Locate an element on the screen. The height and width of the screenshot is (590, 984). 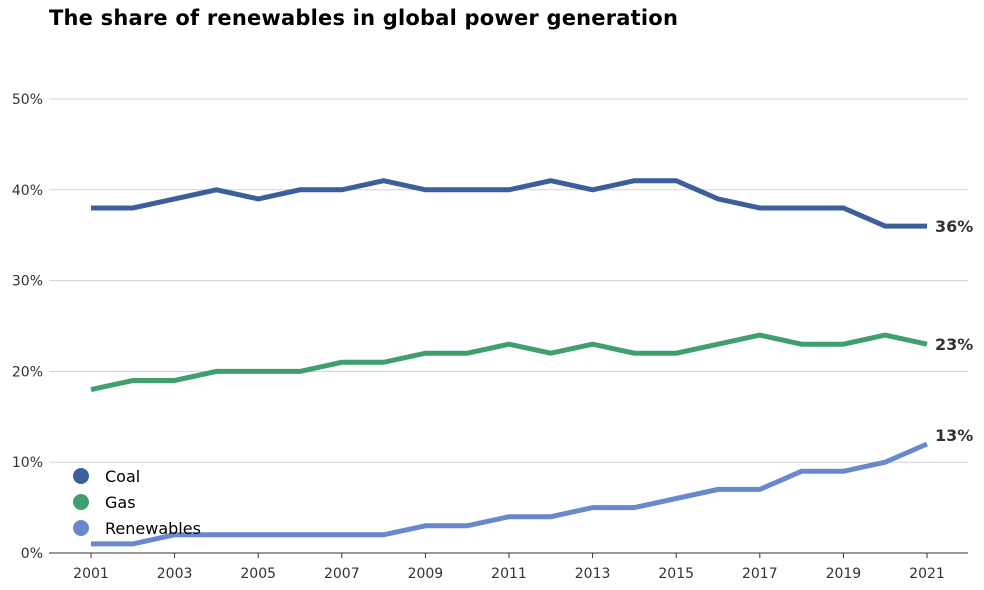
x-tick-label: 2021 is located at coordinates (927, 574).